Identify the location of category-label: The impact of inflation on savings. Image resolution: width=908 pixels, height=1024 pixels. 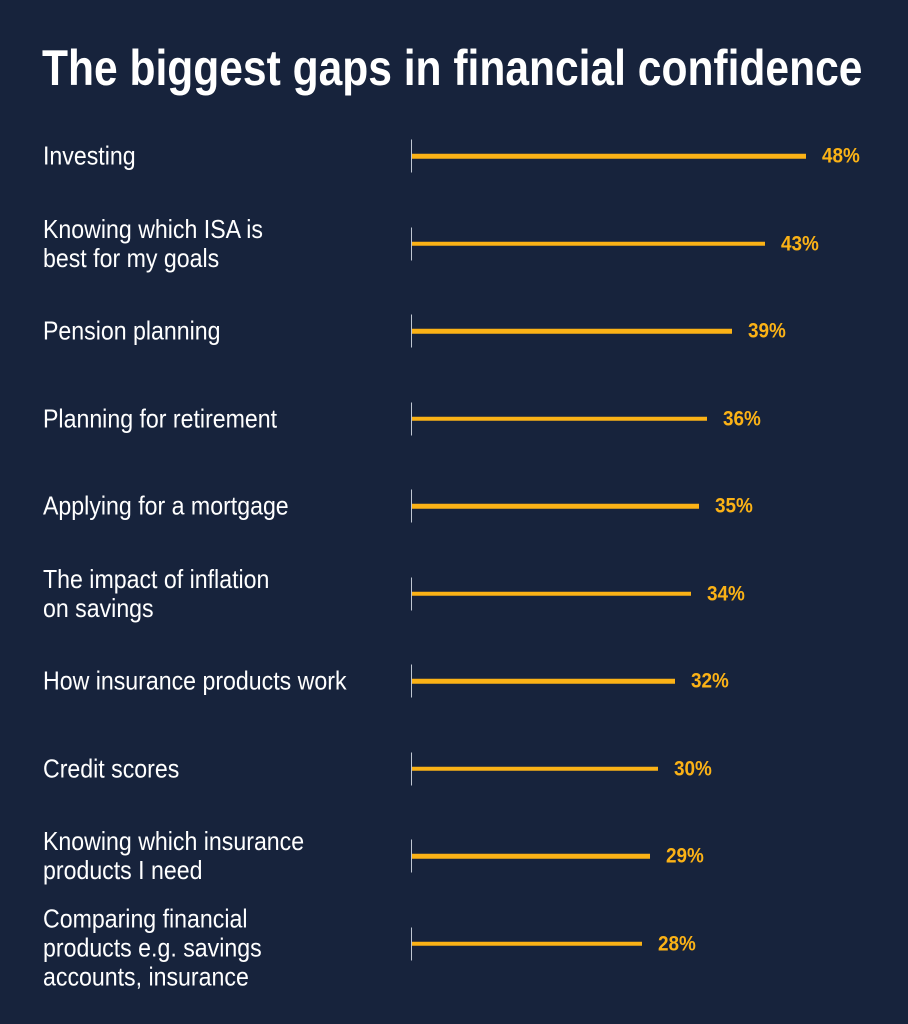
(156, 593).